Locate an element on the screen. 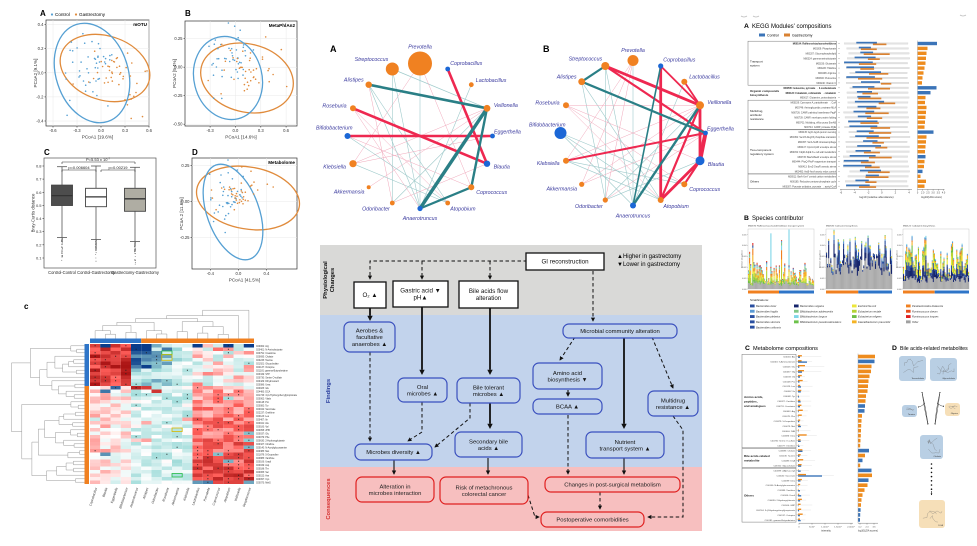 This screenshot has width=977, height=546. svg-text: Akkermansia is located at coordinates (349, 192).